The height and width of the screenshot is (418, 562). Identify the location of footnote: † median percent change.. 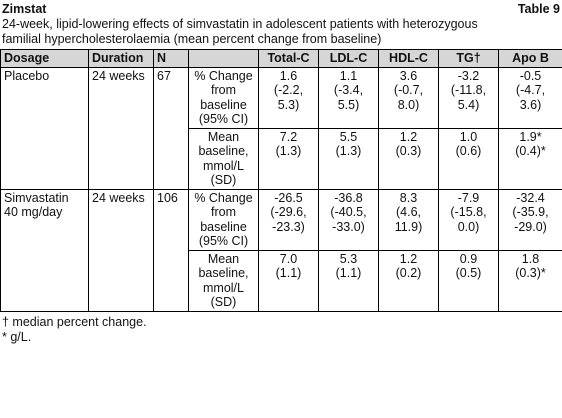
(74, 321).